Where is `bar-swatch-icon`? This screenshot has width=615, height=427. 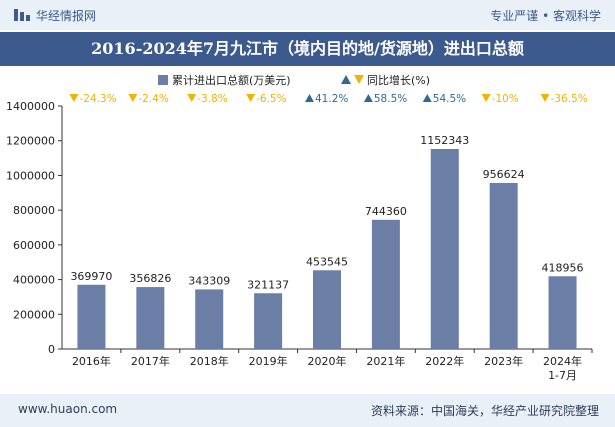
bar-swatch-icon is located at coordinates (163, 80).